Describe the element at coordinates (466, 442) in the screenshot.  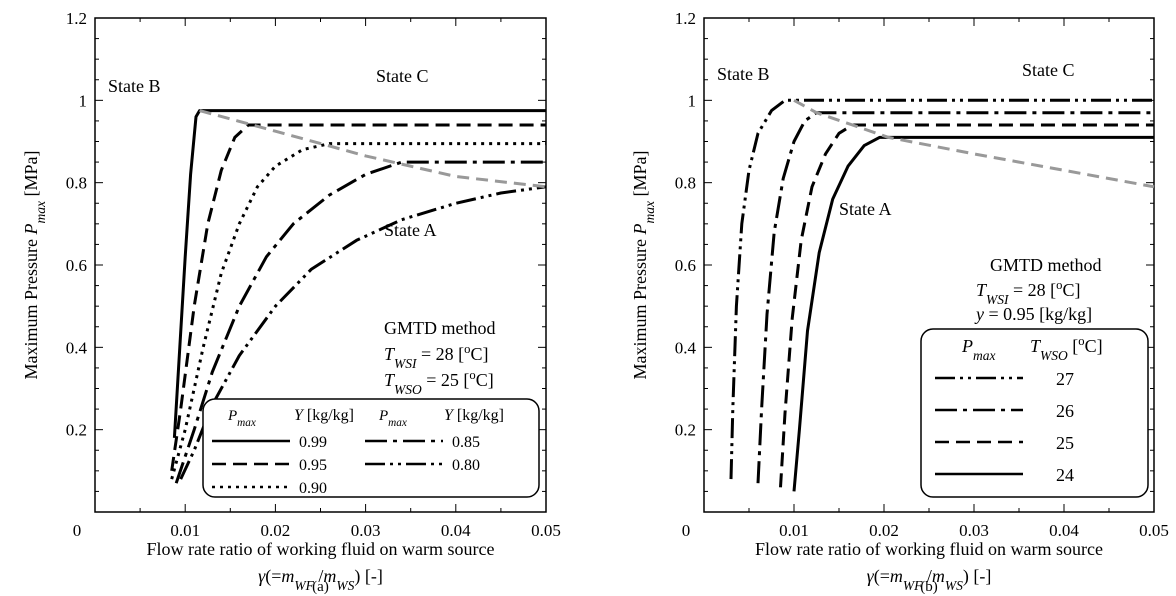
I see `legend-label: 0.85` at that location.